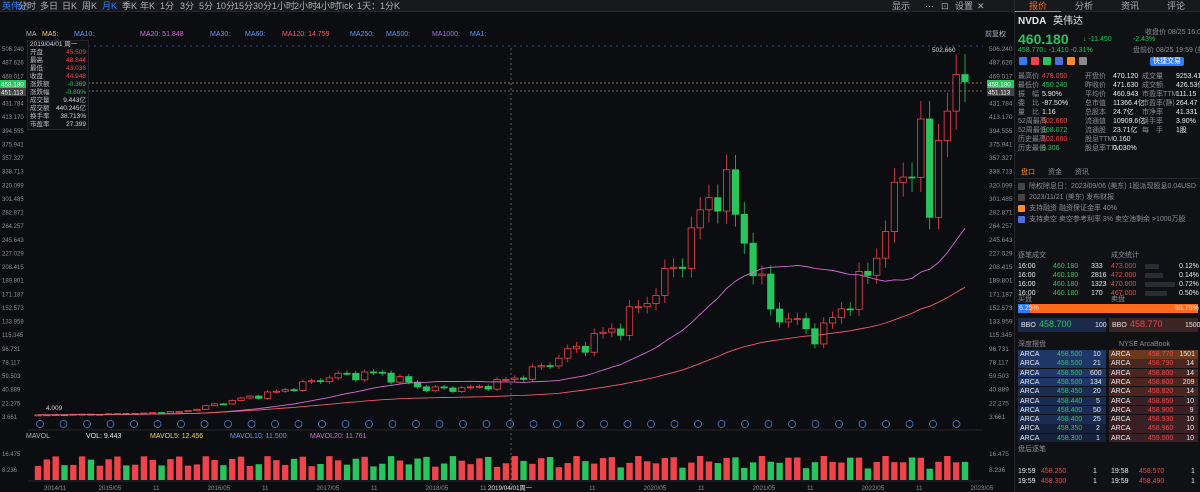 Image resolution: width=1200 pixels, height=492 pixels. I want to click on display-menu: 显示, so click(901, 6).